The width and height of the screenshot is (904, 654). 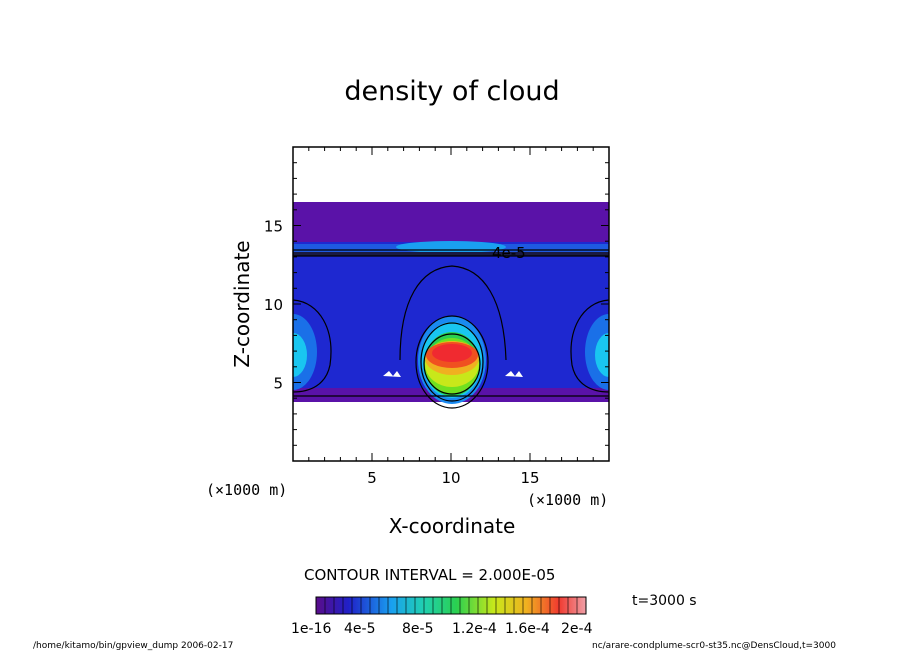 I want to click on x-tick-label: 10, so click(x=450, y=478).